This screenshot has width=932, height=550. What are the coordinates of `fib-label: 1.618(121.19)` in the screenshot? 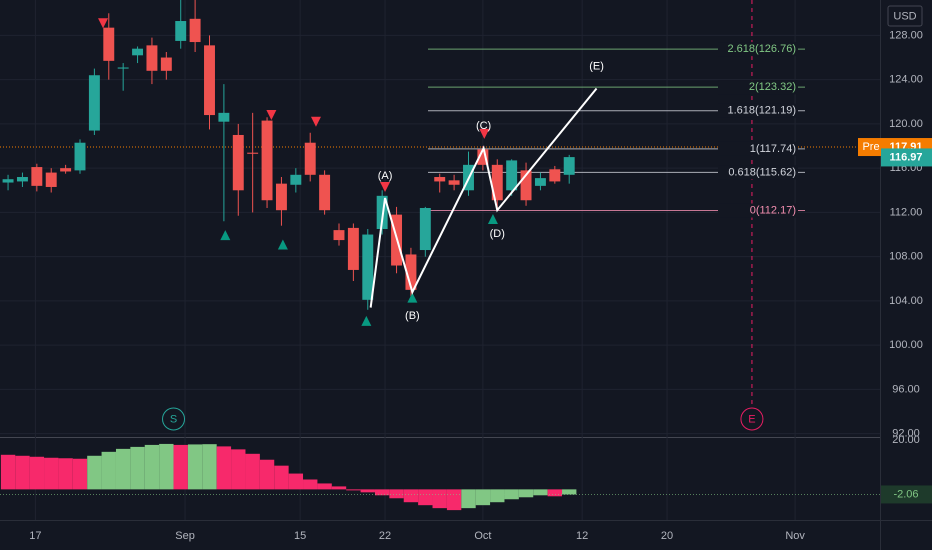 It's located at (762, 111).